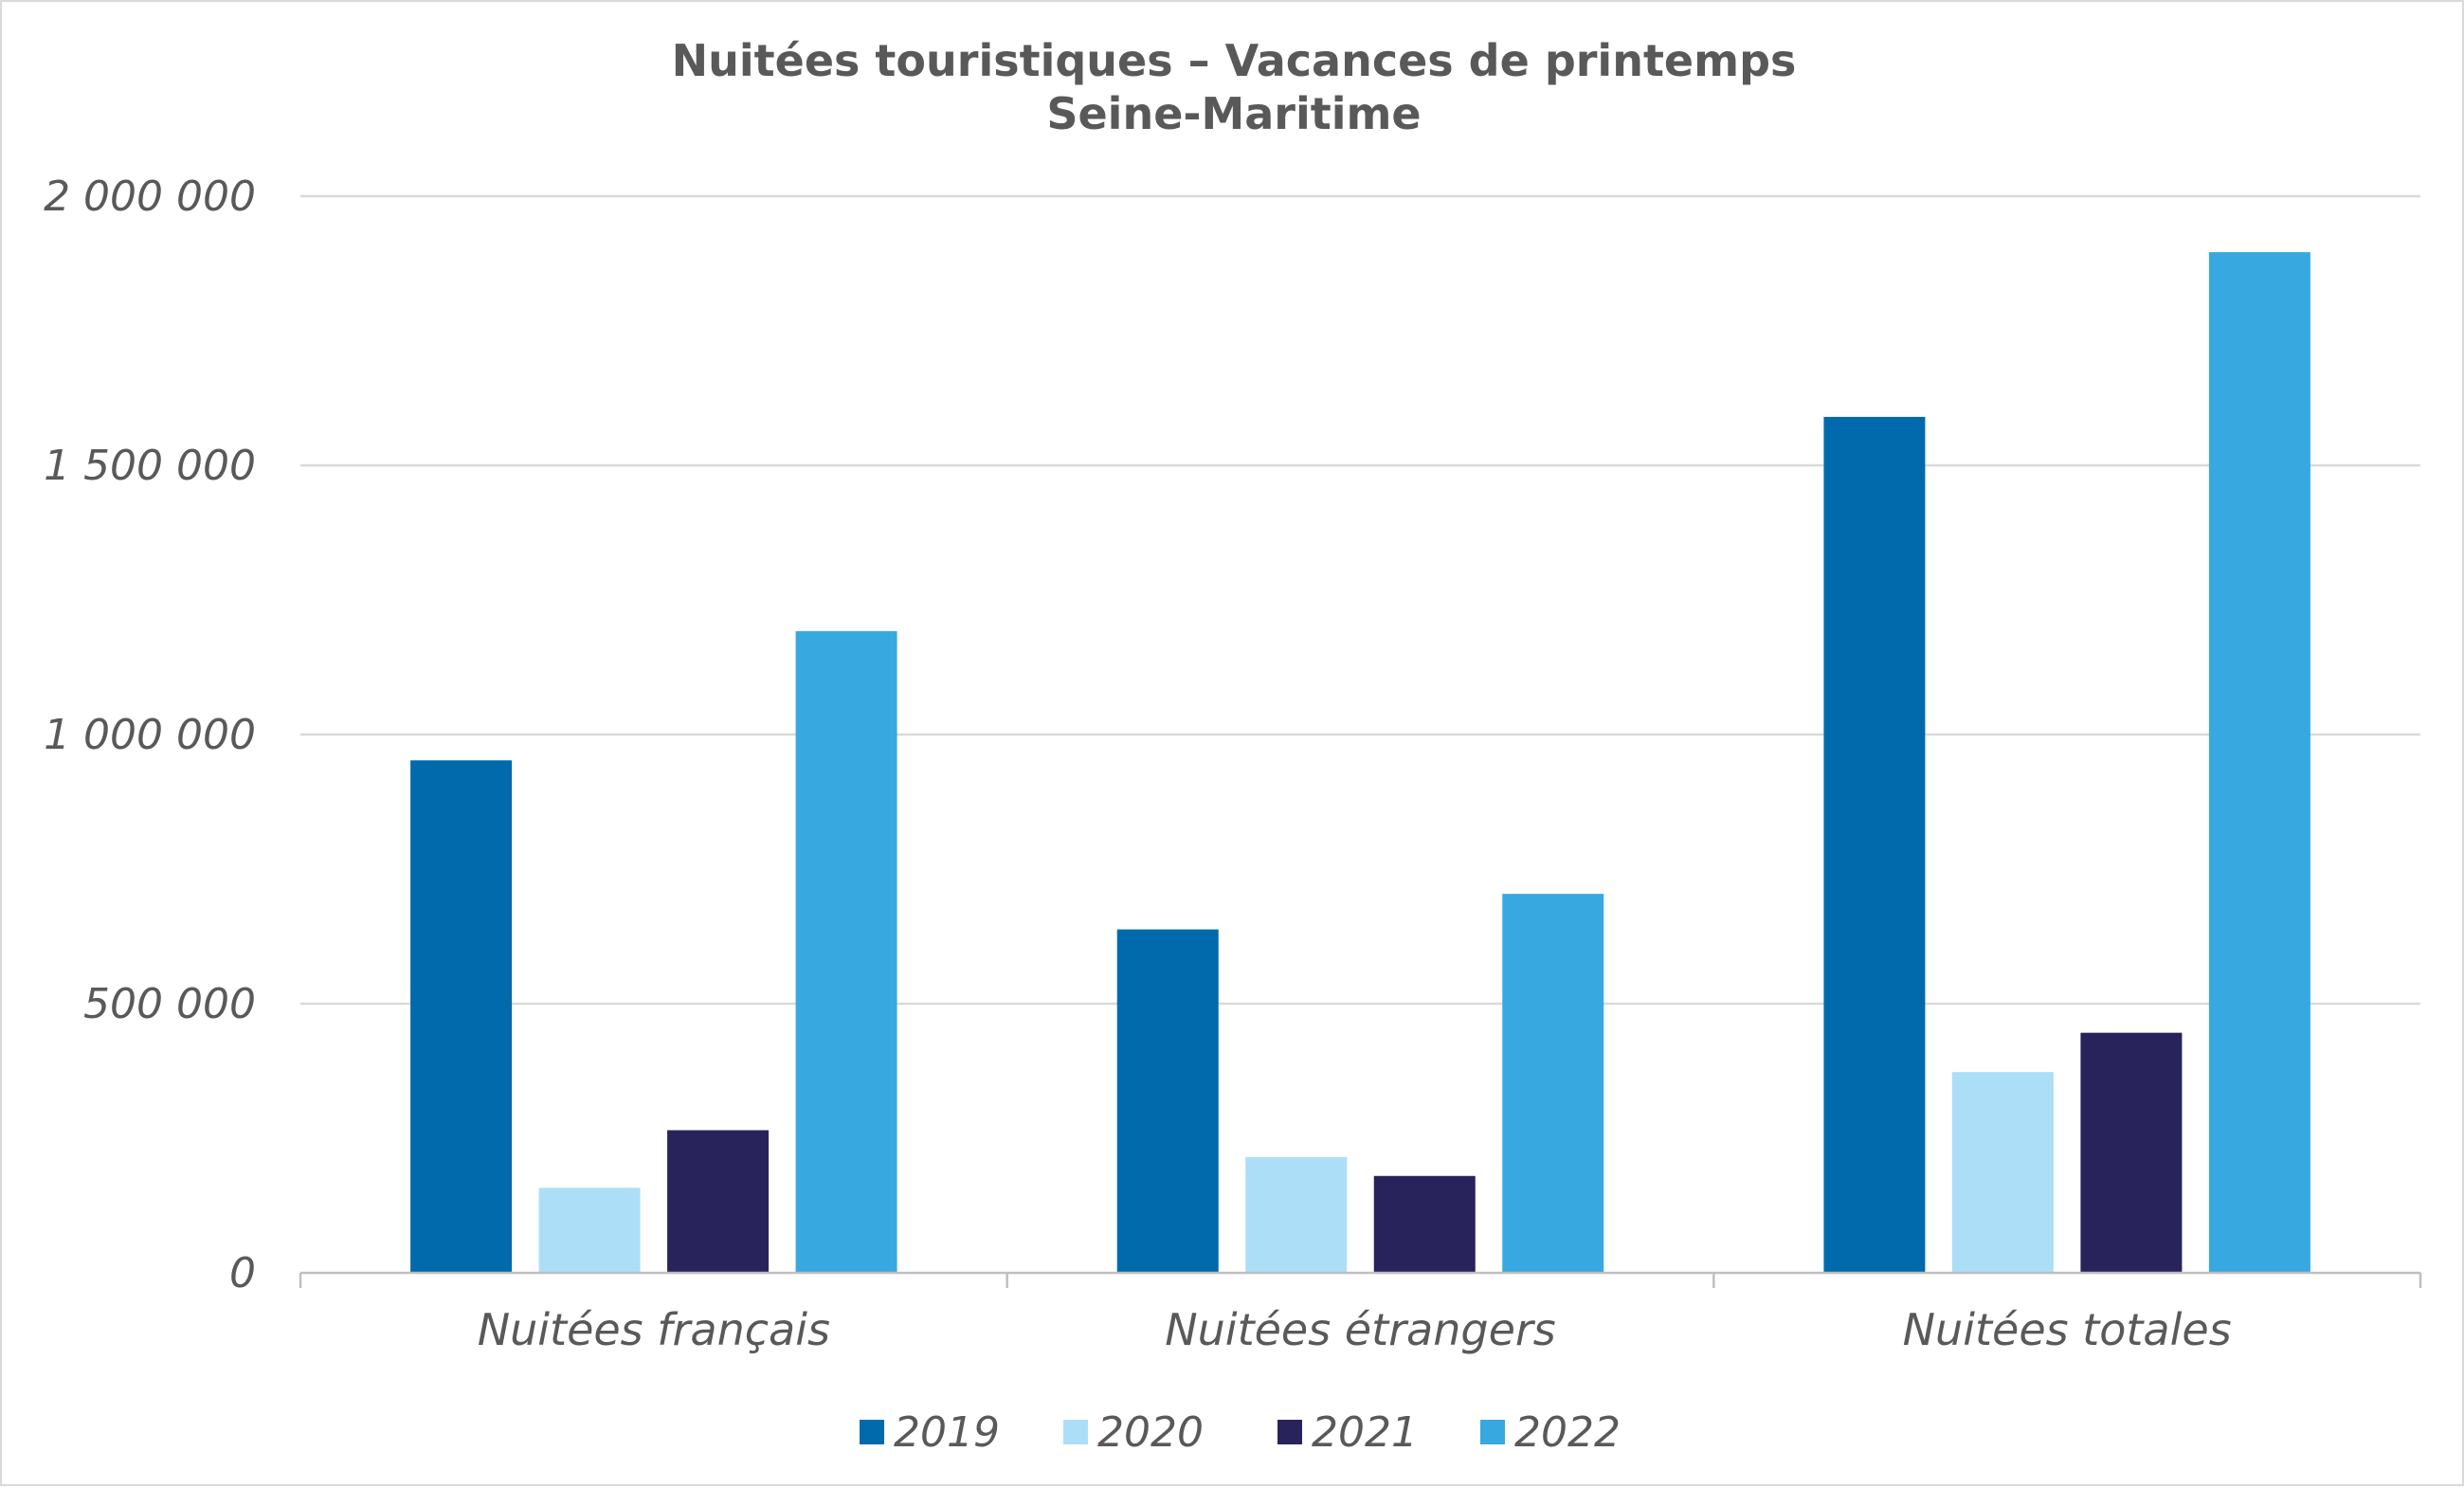 This screenshot has height=1488, width=2464. What do you see at coordinates (1075, 1432) in the screenshot?
I see `legend-swatch-2020` at bounding box center [1075, 1432].